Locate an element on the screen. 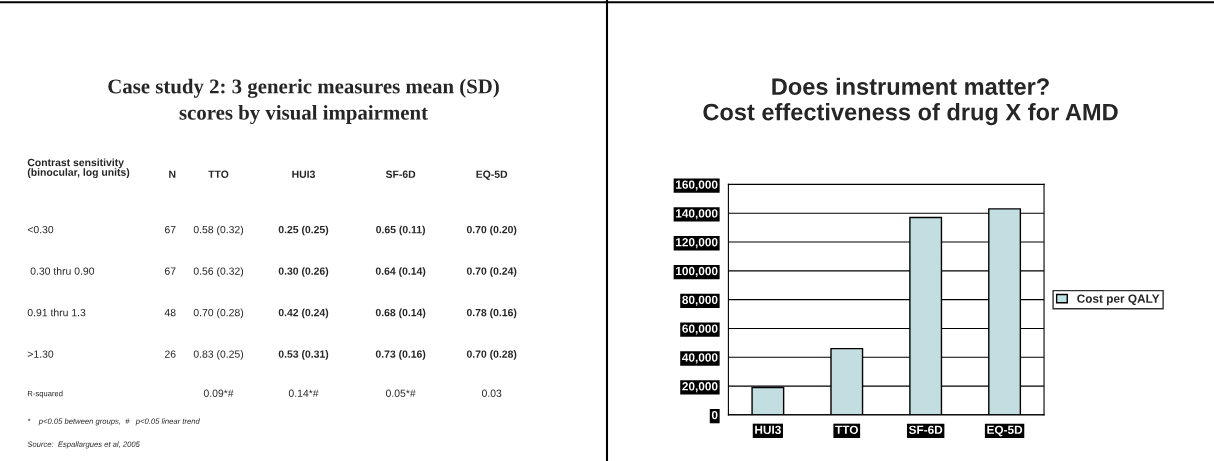 Image resolution: width=1214 pixels, height=461 pixels. y-tick-label: 0 is located at coordinates (714, 415).